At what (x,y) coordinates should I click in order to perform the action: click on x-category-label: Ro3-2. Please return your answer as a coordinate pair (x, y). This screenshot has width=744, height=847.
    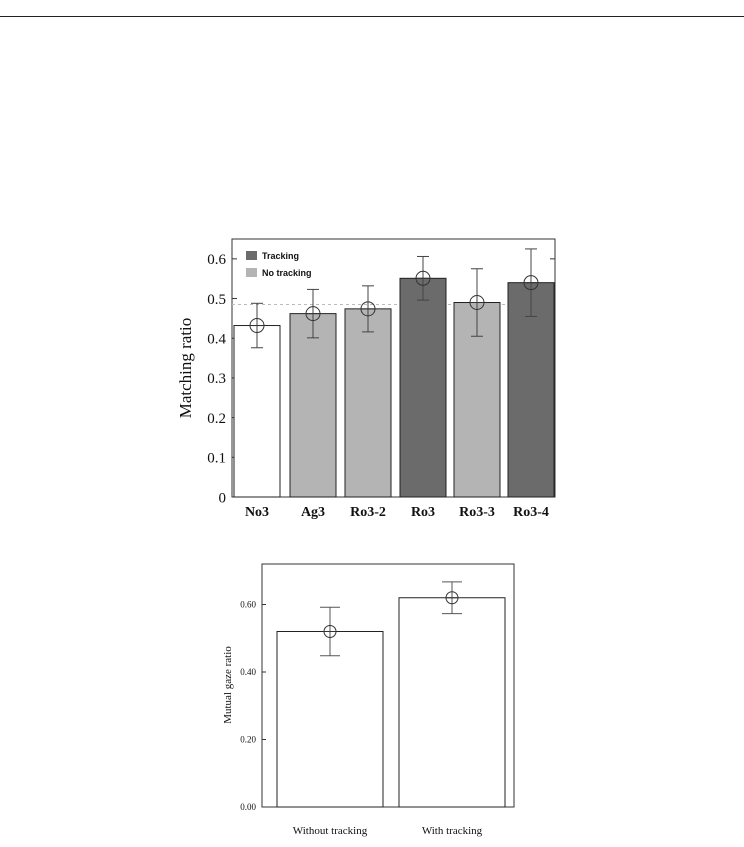
    Looking at the image, I should click on (368, 512).